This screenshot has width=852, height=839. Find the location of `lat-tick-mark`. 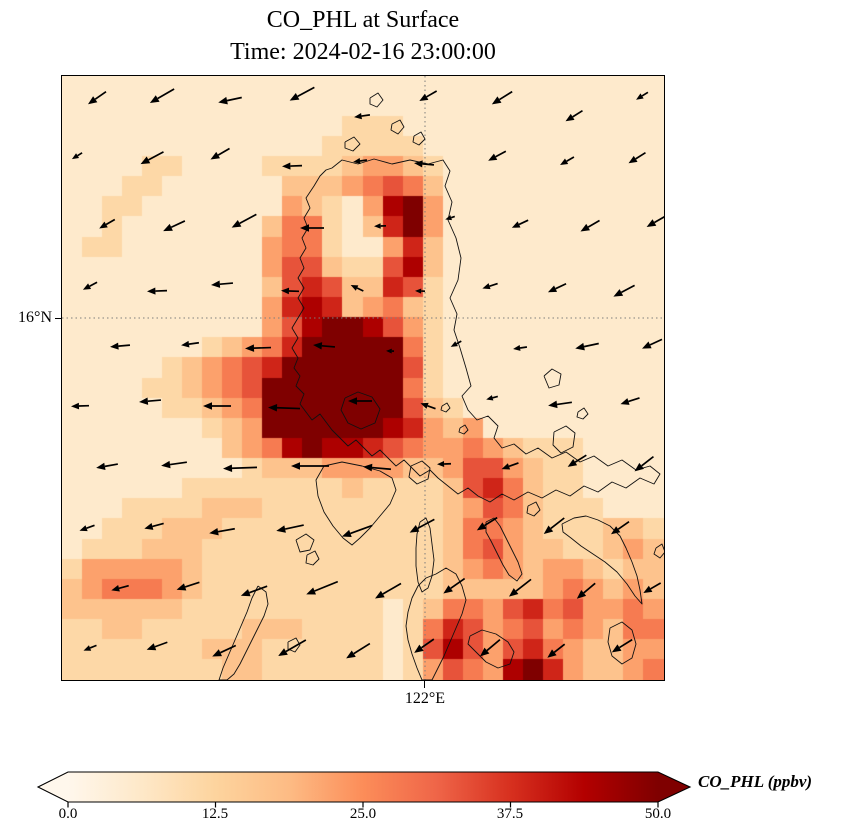

lat-tick-mark is located at coordinates (58, 319).